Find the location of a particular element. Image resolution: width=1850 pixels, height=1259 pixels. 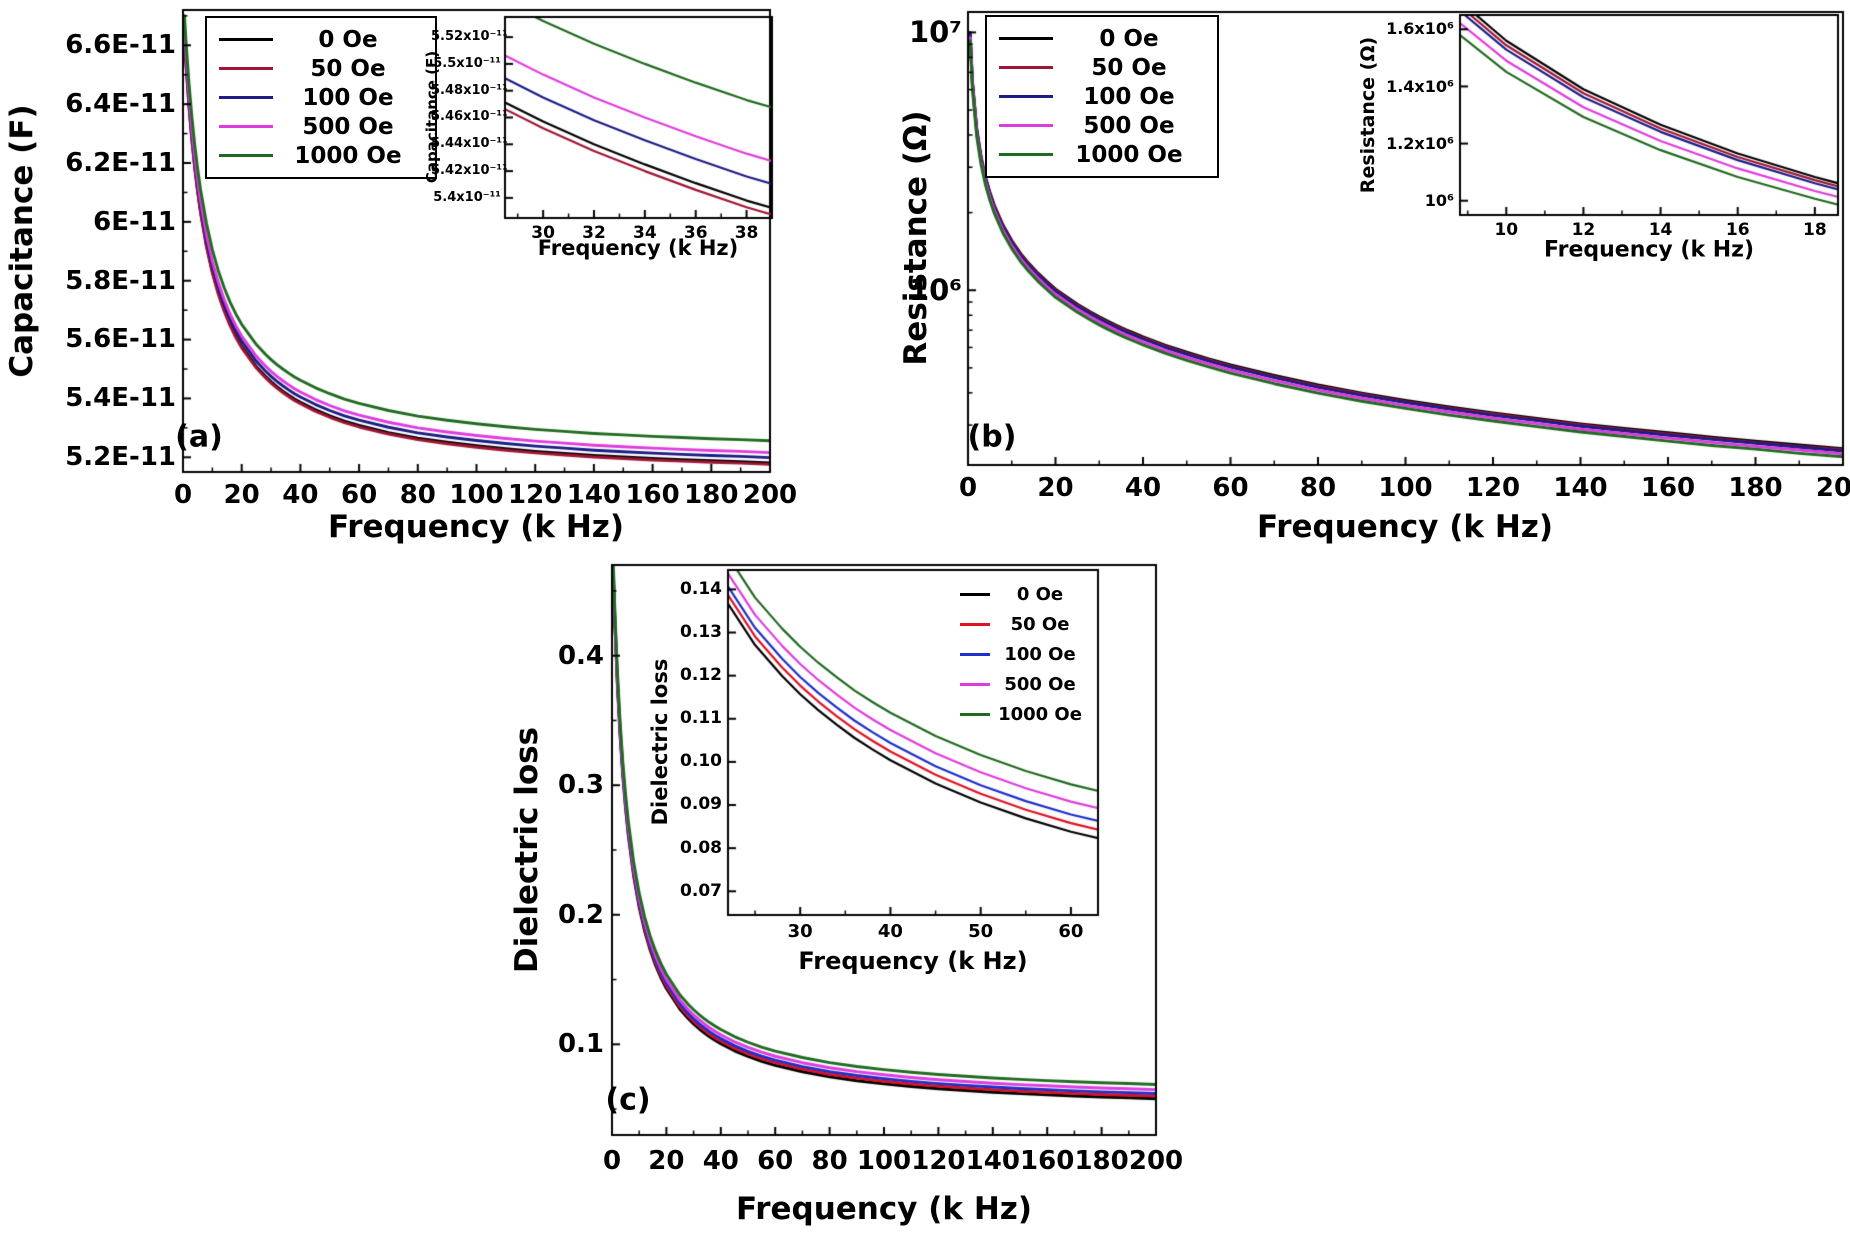

panel-b-letter: (b) is located at coordinates (992, 437).